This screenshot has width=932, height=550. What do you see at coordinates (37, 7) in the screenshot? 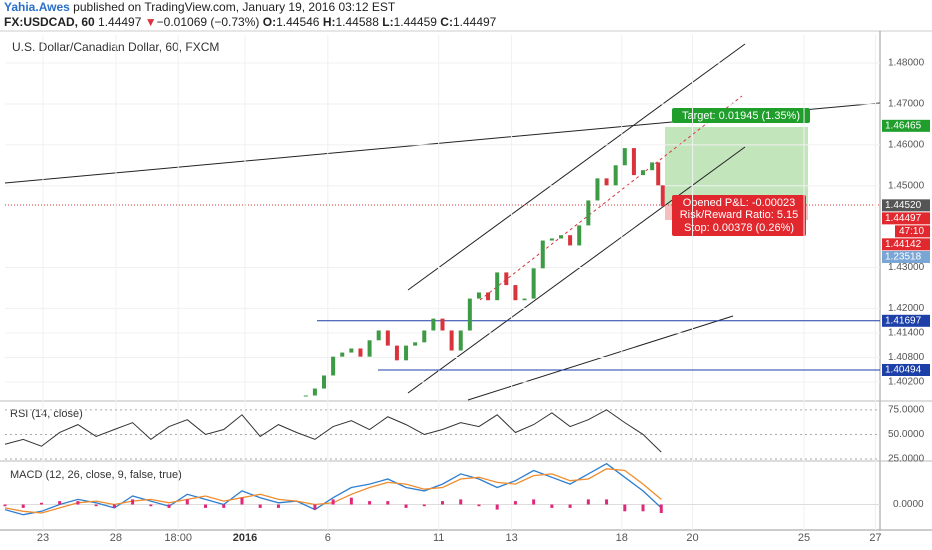
I see `author: Yahia.Awes` at bounding box center [37, 7].